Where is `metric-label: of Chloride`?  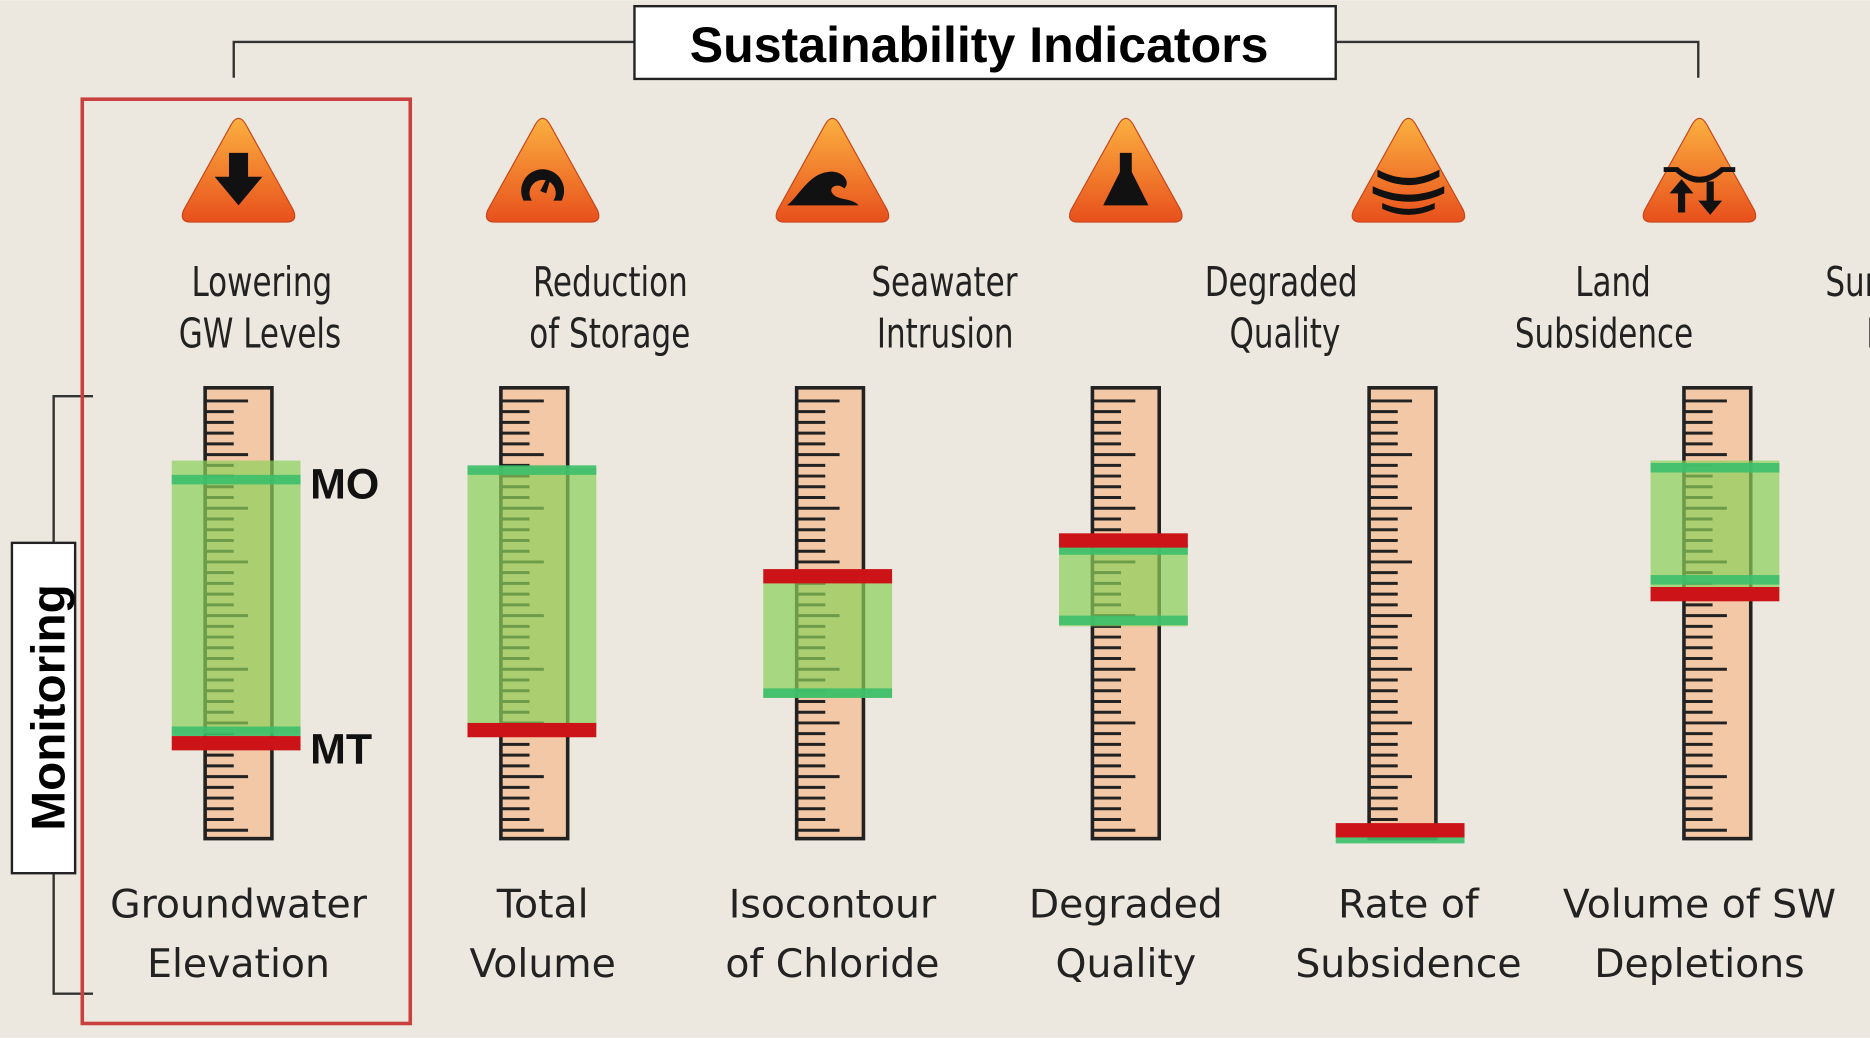 metric-label: of Chloride is located at coordinates (832, 964).